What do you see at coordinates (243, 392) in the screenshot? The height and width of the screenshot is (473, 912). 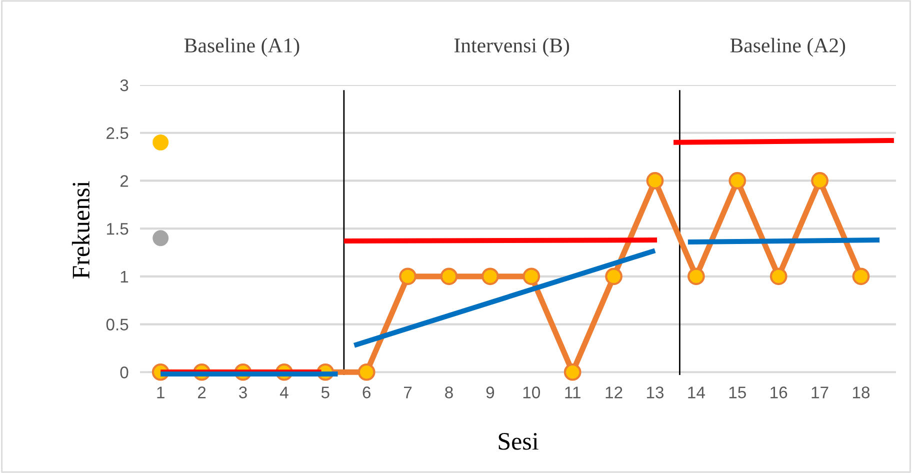 I see `x-tick-label: 3` at bounding box center [243, 392].